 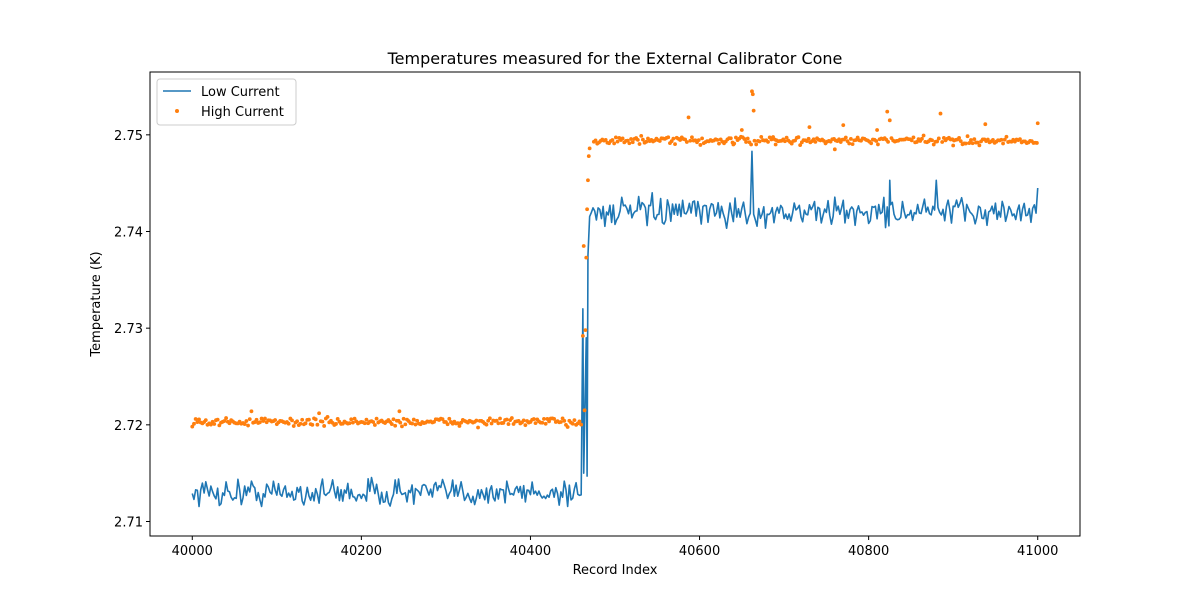 I want to click on legend-box, so click(x=226, y=102).